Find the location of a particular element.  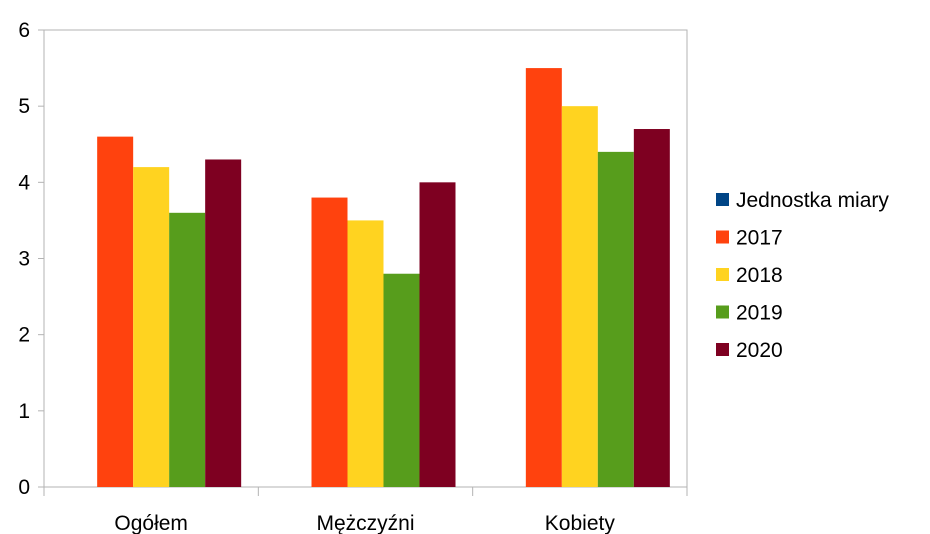

x-category-label: Kobiety is located at coordinates (580, 523).